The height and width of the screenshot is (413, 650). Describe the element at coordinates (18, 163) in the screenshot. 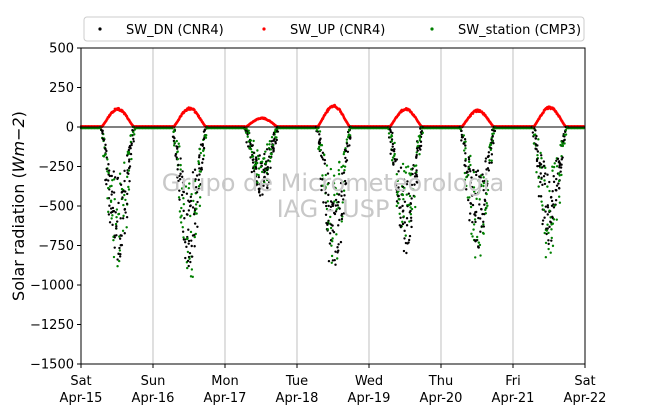

I see `ylabel-unit-w: W` at that location.